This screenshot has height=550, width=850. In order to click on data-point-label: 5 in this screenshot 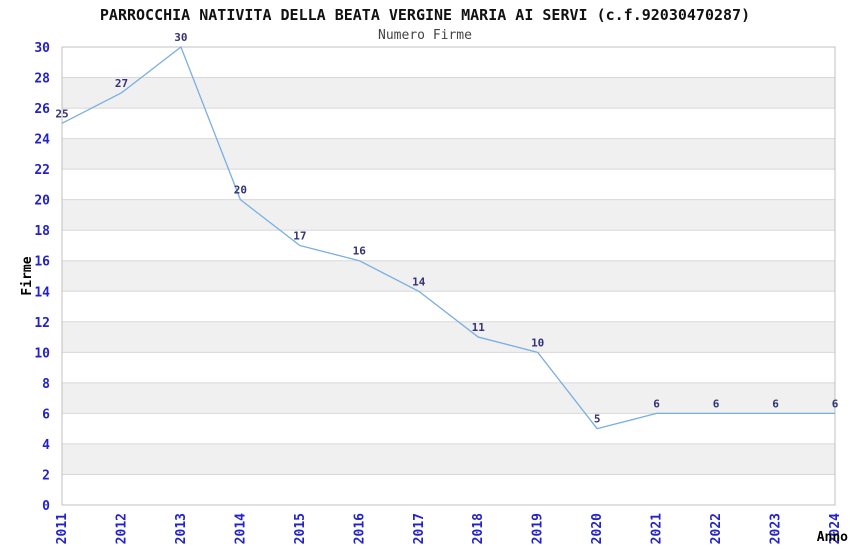, I will do `click(597, 419)`.